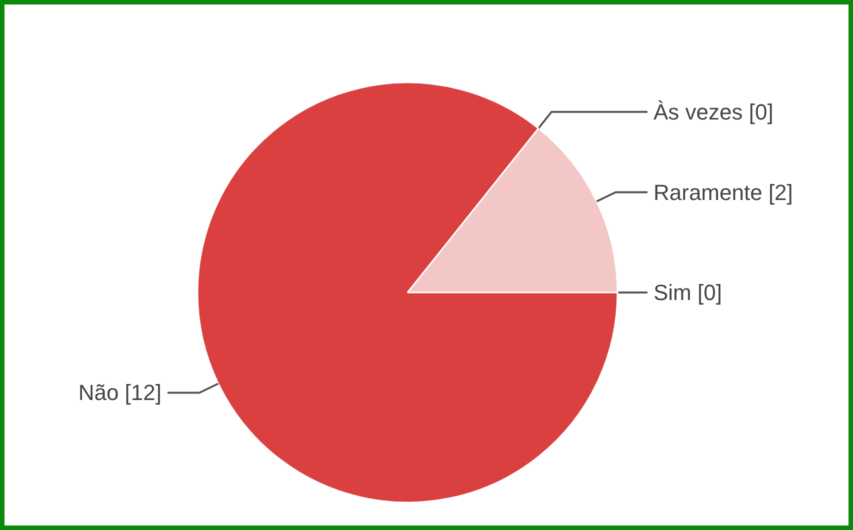  I want to click on slice-label: Raramente [2], so click(723, 192).